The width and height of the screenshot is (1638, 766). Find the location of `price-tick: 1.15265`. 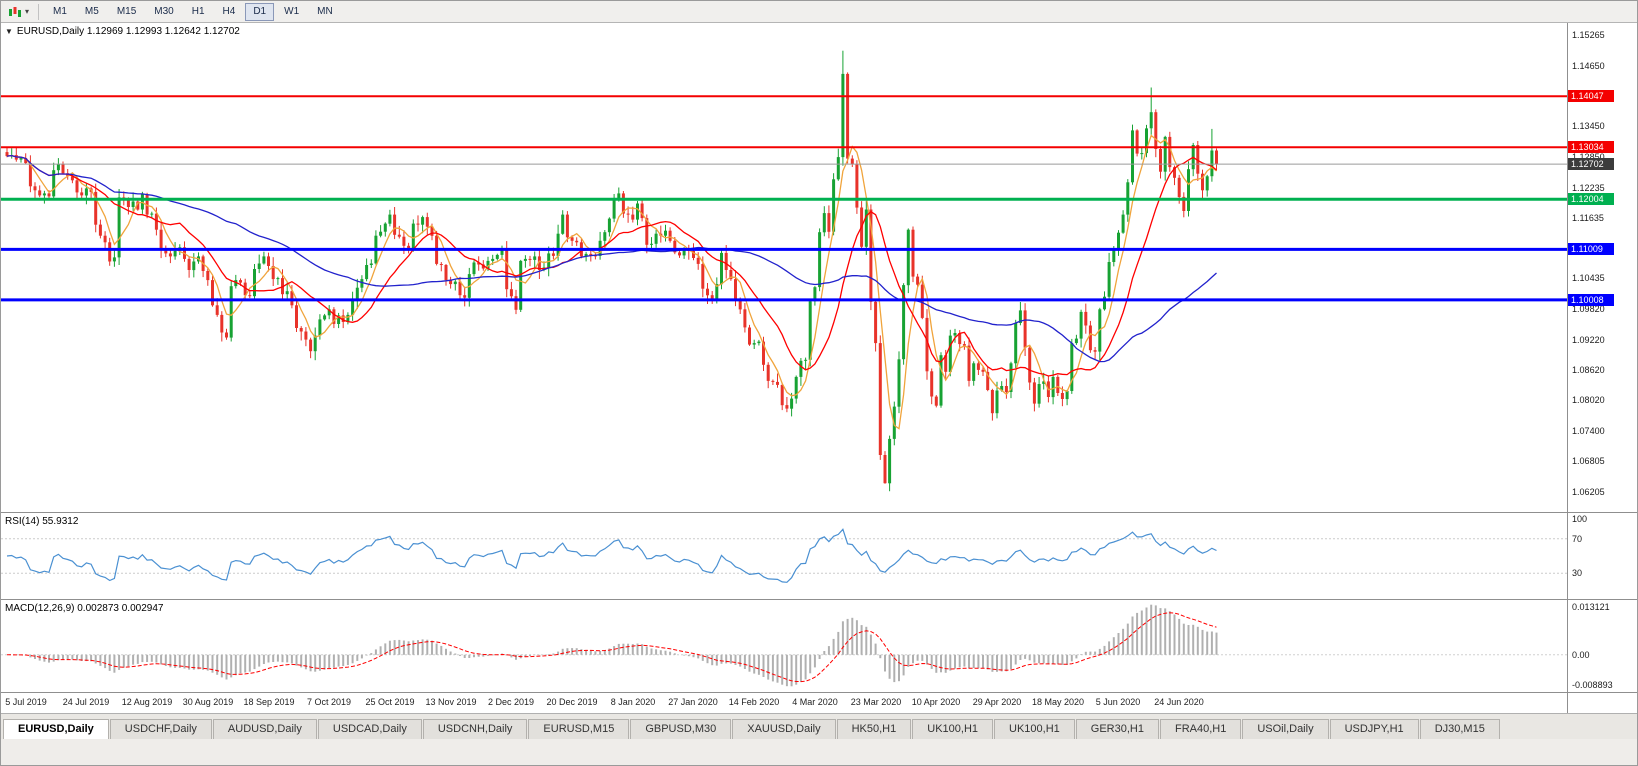

price-tick: 1.15265 is located at coordinates (1588, 35).